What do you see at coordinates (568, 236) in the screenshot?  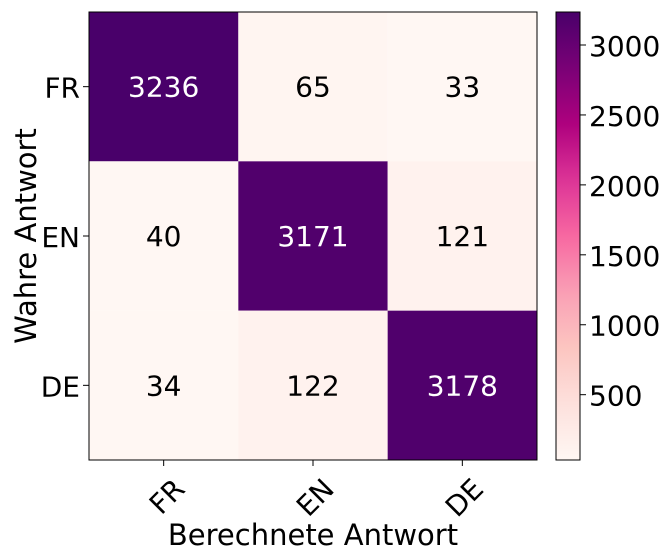 I see `colorbar` at bounding box center [568, 236].